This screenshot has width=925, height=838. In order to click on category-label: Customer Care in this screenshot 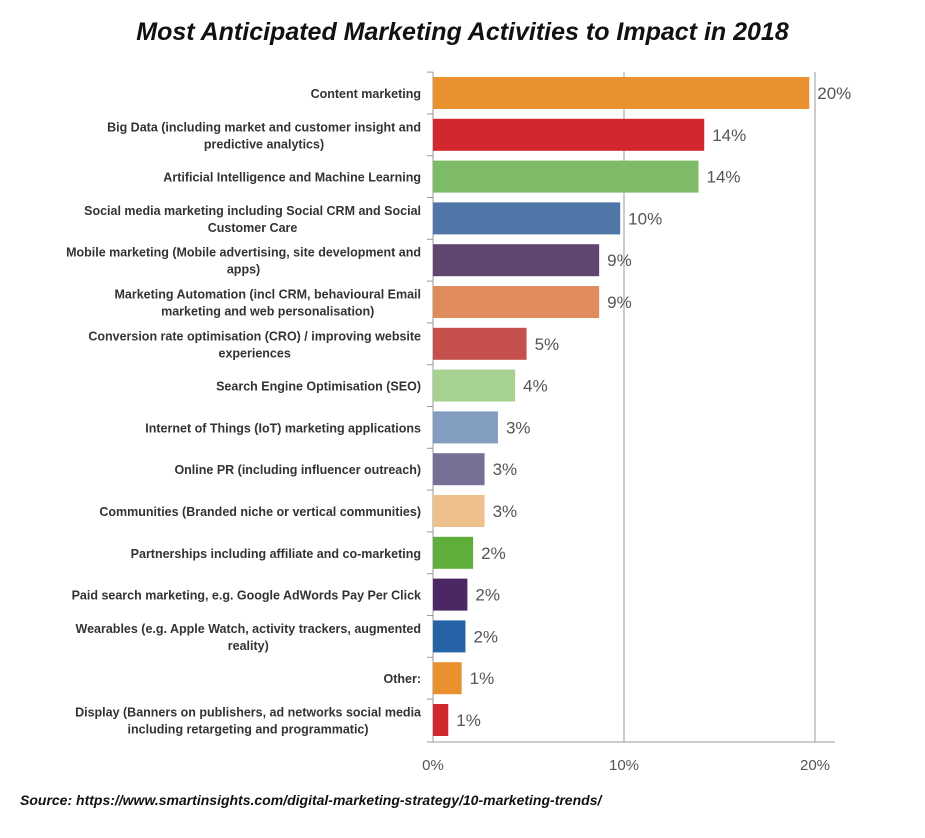, I will do `click(253, 228)`.